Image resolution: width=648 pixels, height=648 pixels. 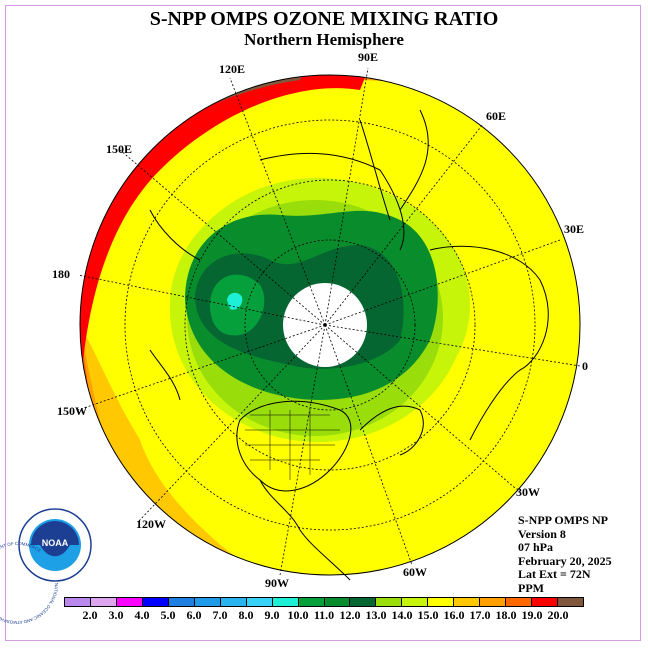 What do you see at coordinates (554, 574) in the screenshot?
I see `lat-extent-label: Lat Ext = 72N` at bounding box center [554, 574].